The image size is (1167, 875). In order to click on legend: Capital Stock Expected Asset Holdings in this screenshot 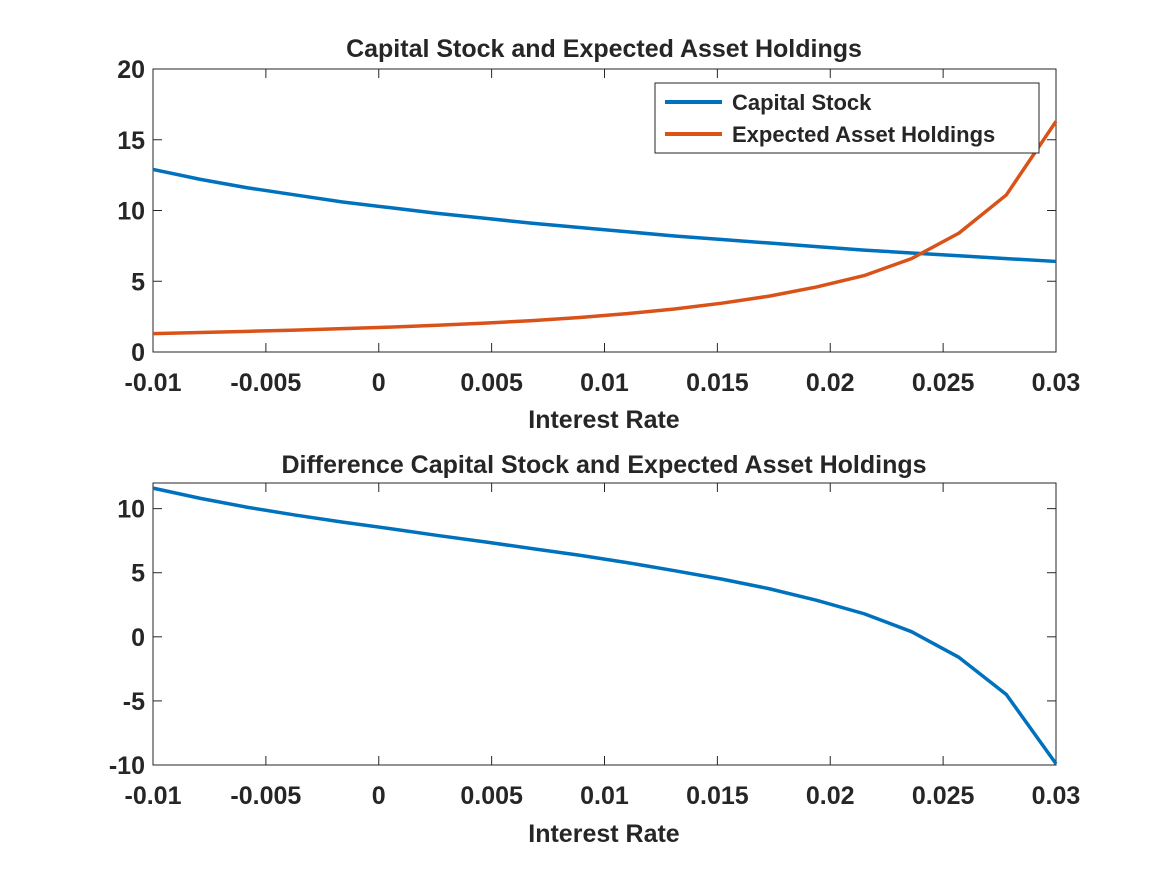, I will do `click(847, 118)`.